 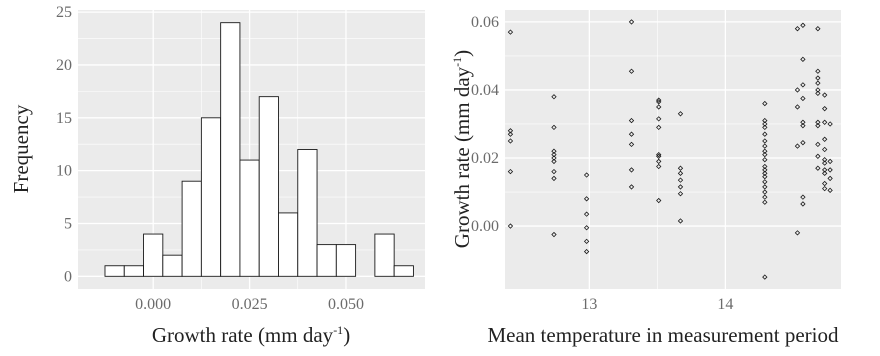 I want to click on x-tick-label: 14, so click(x=725, y=304).